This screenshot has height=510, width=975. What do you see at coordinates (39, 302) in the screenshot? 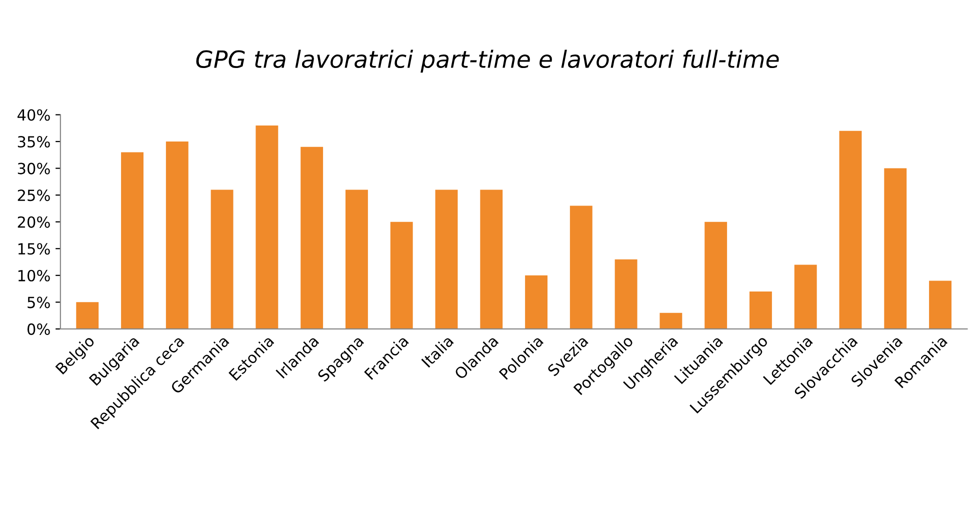
I see `y-tick-label: 5%` at bounding box center [39, 302].